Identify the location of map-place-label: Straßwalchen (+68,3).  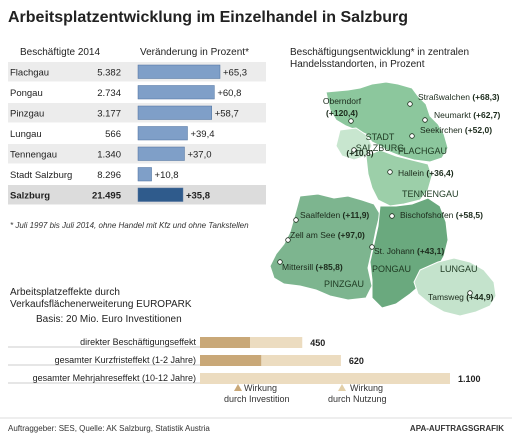
(459, 97).